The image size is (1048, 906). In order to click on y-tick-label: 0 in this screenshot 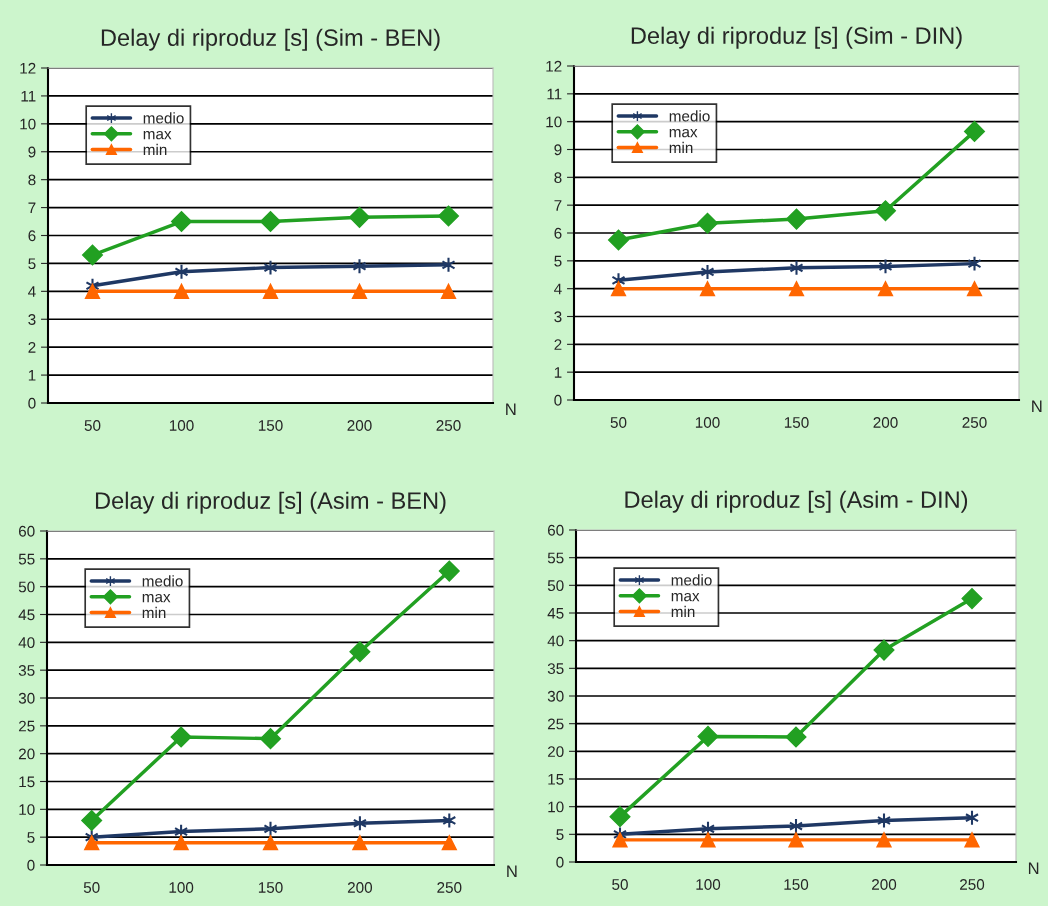, I will do `click(560, 862)`.